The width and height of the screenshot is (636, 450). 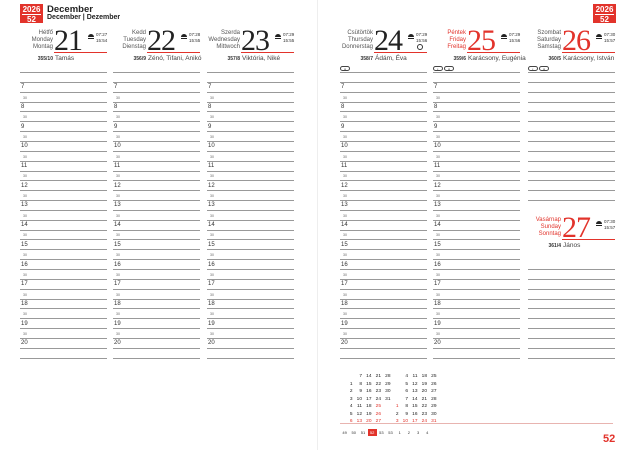 I want to click on mini-calendar-day: 5, so click(x=351, y=414).